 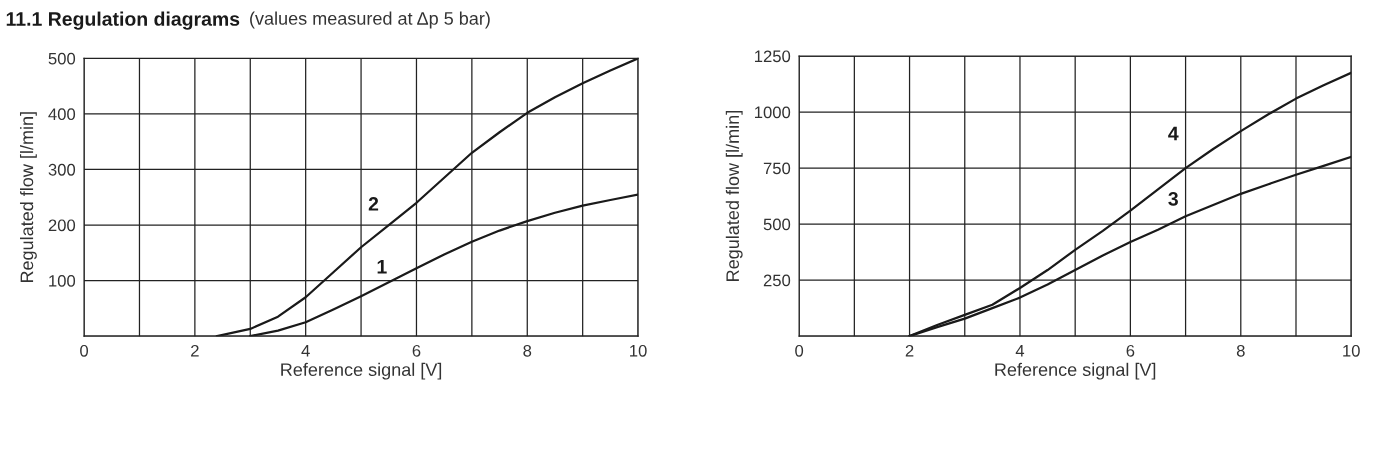 I want to click on series-label: 4, so click(x=1173, y=133).